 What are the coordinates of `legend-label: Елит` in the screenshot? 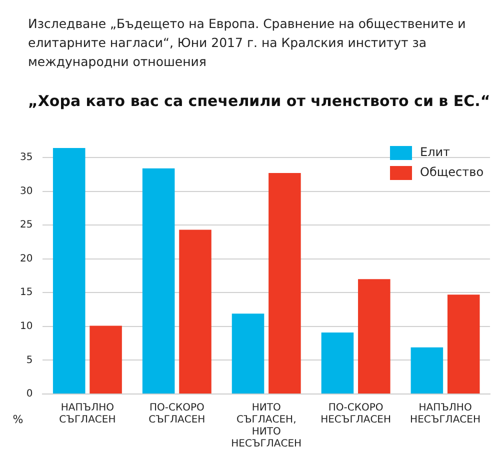 It's located at (435, 152).